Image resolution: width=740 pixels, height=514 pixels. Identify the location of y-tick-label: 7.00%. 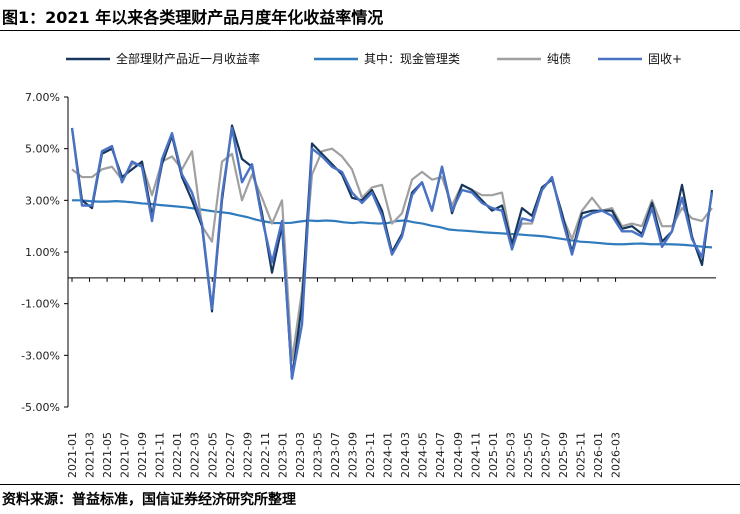
(42, 97).